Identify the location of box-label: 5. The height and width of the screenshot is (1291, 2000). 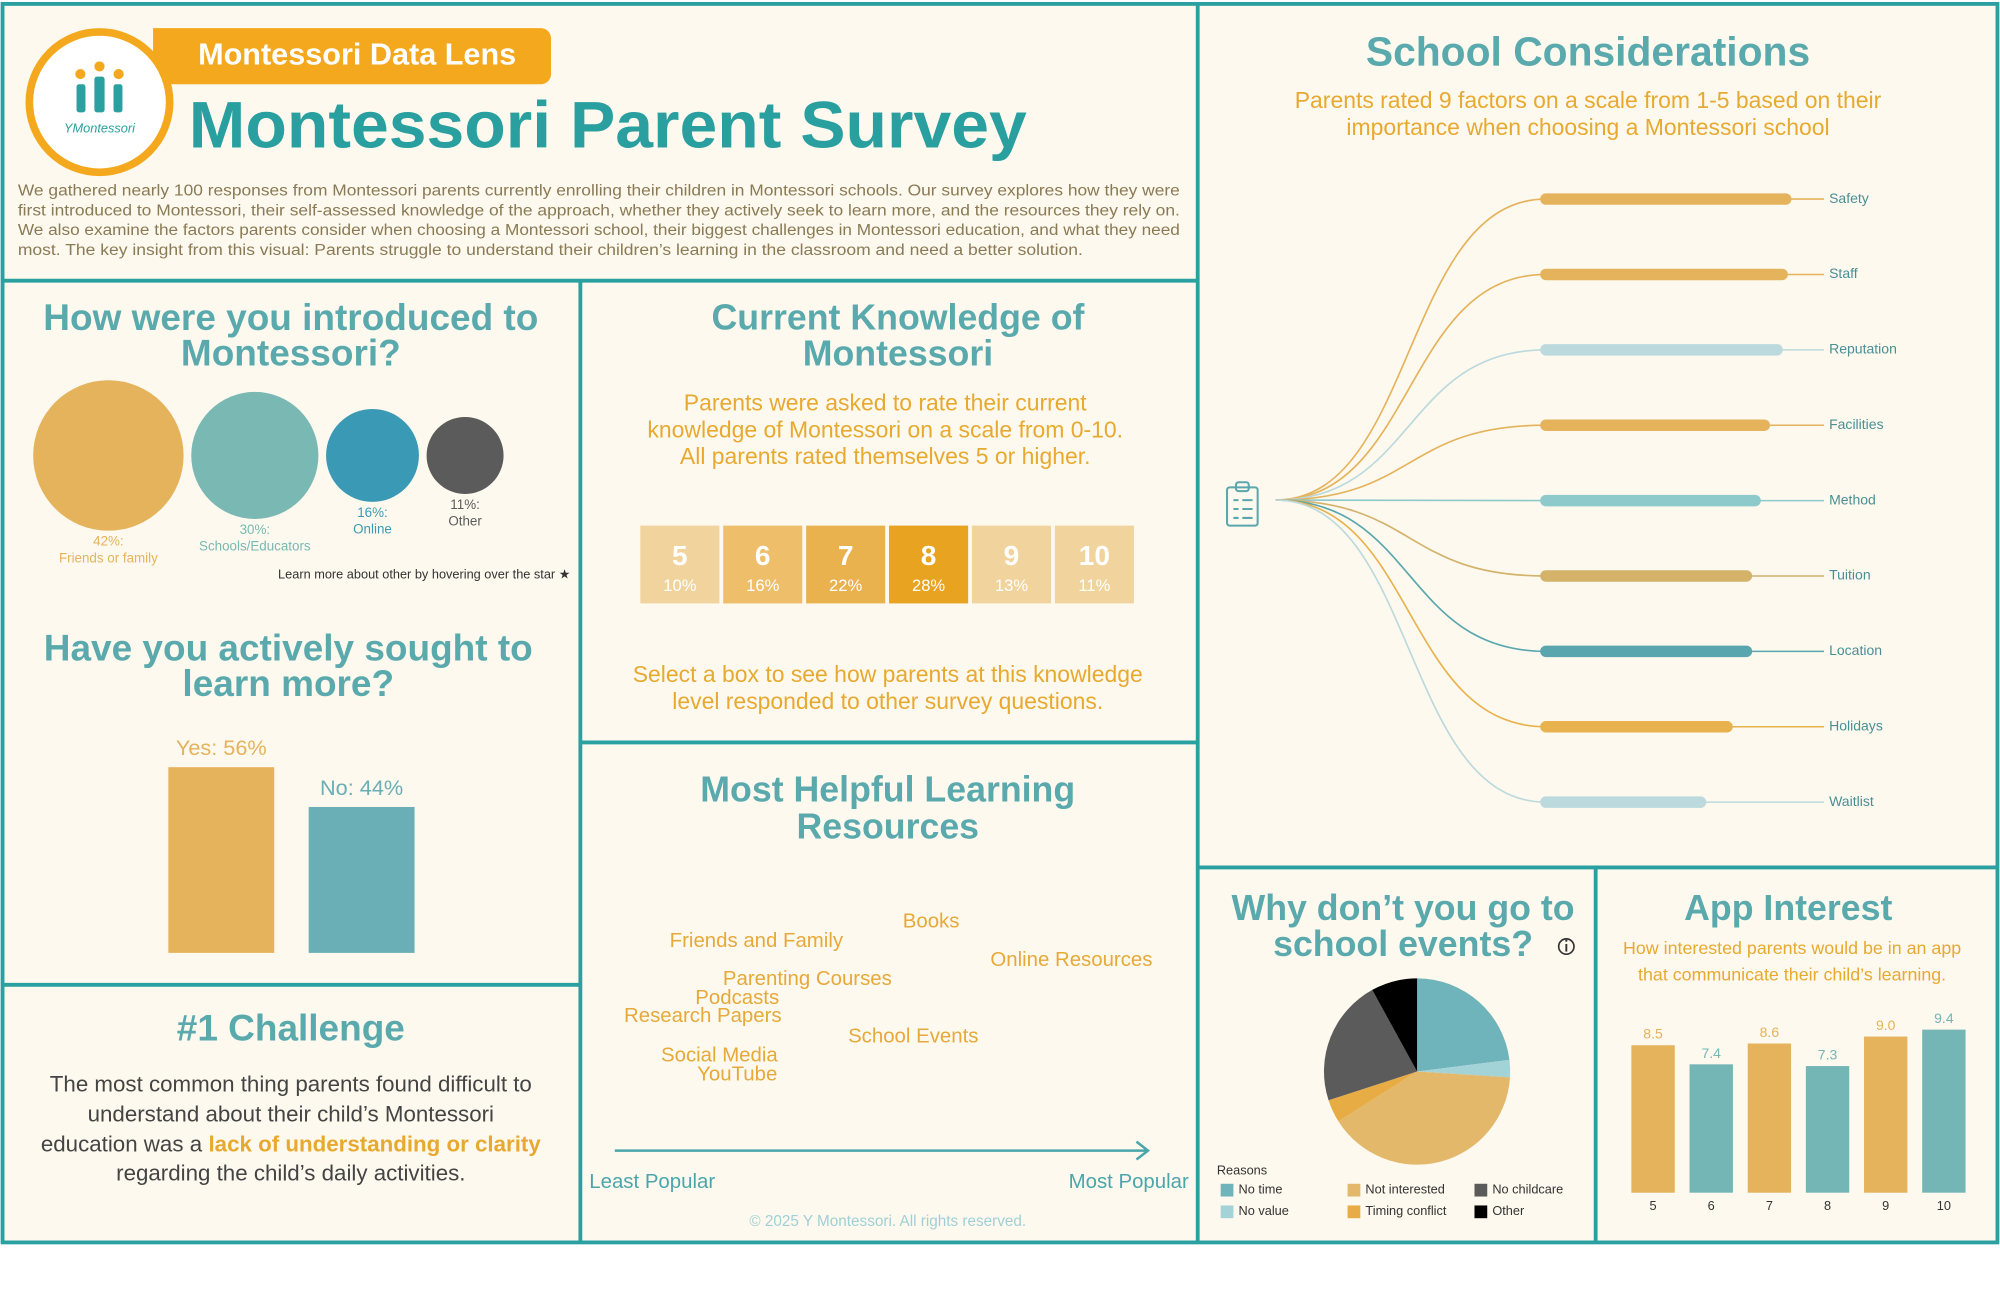
(680, 555).